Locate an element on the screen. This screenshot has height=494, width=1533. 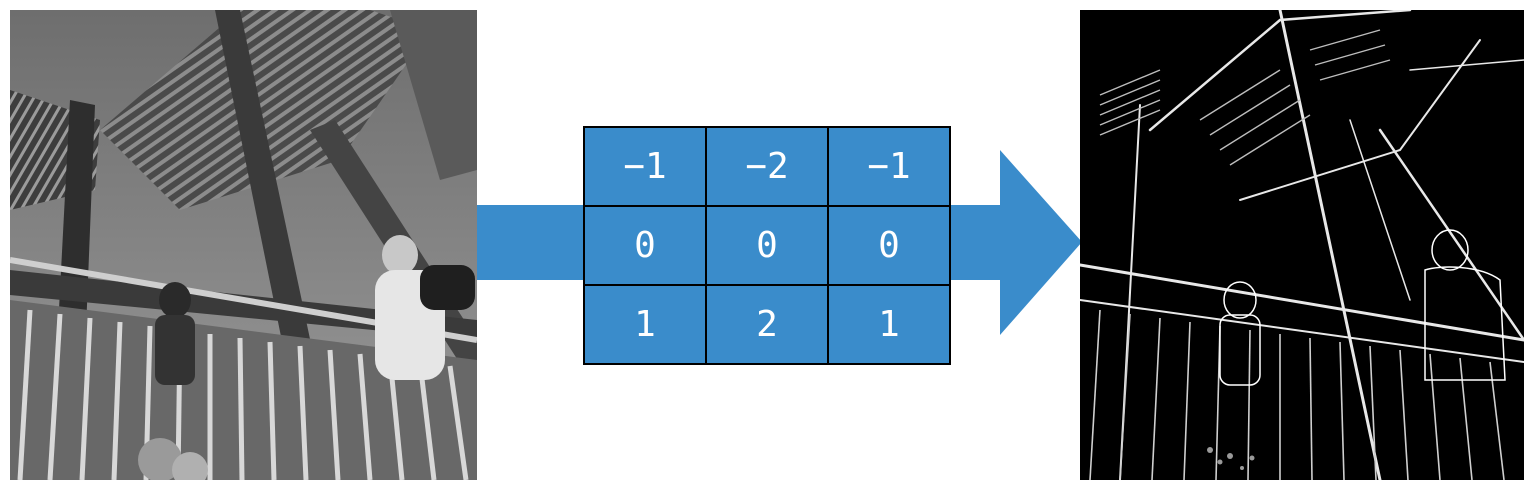
kernel-row: −1 −2 −1 is located at coordinates (767, 166).